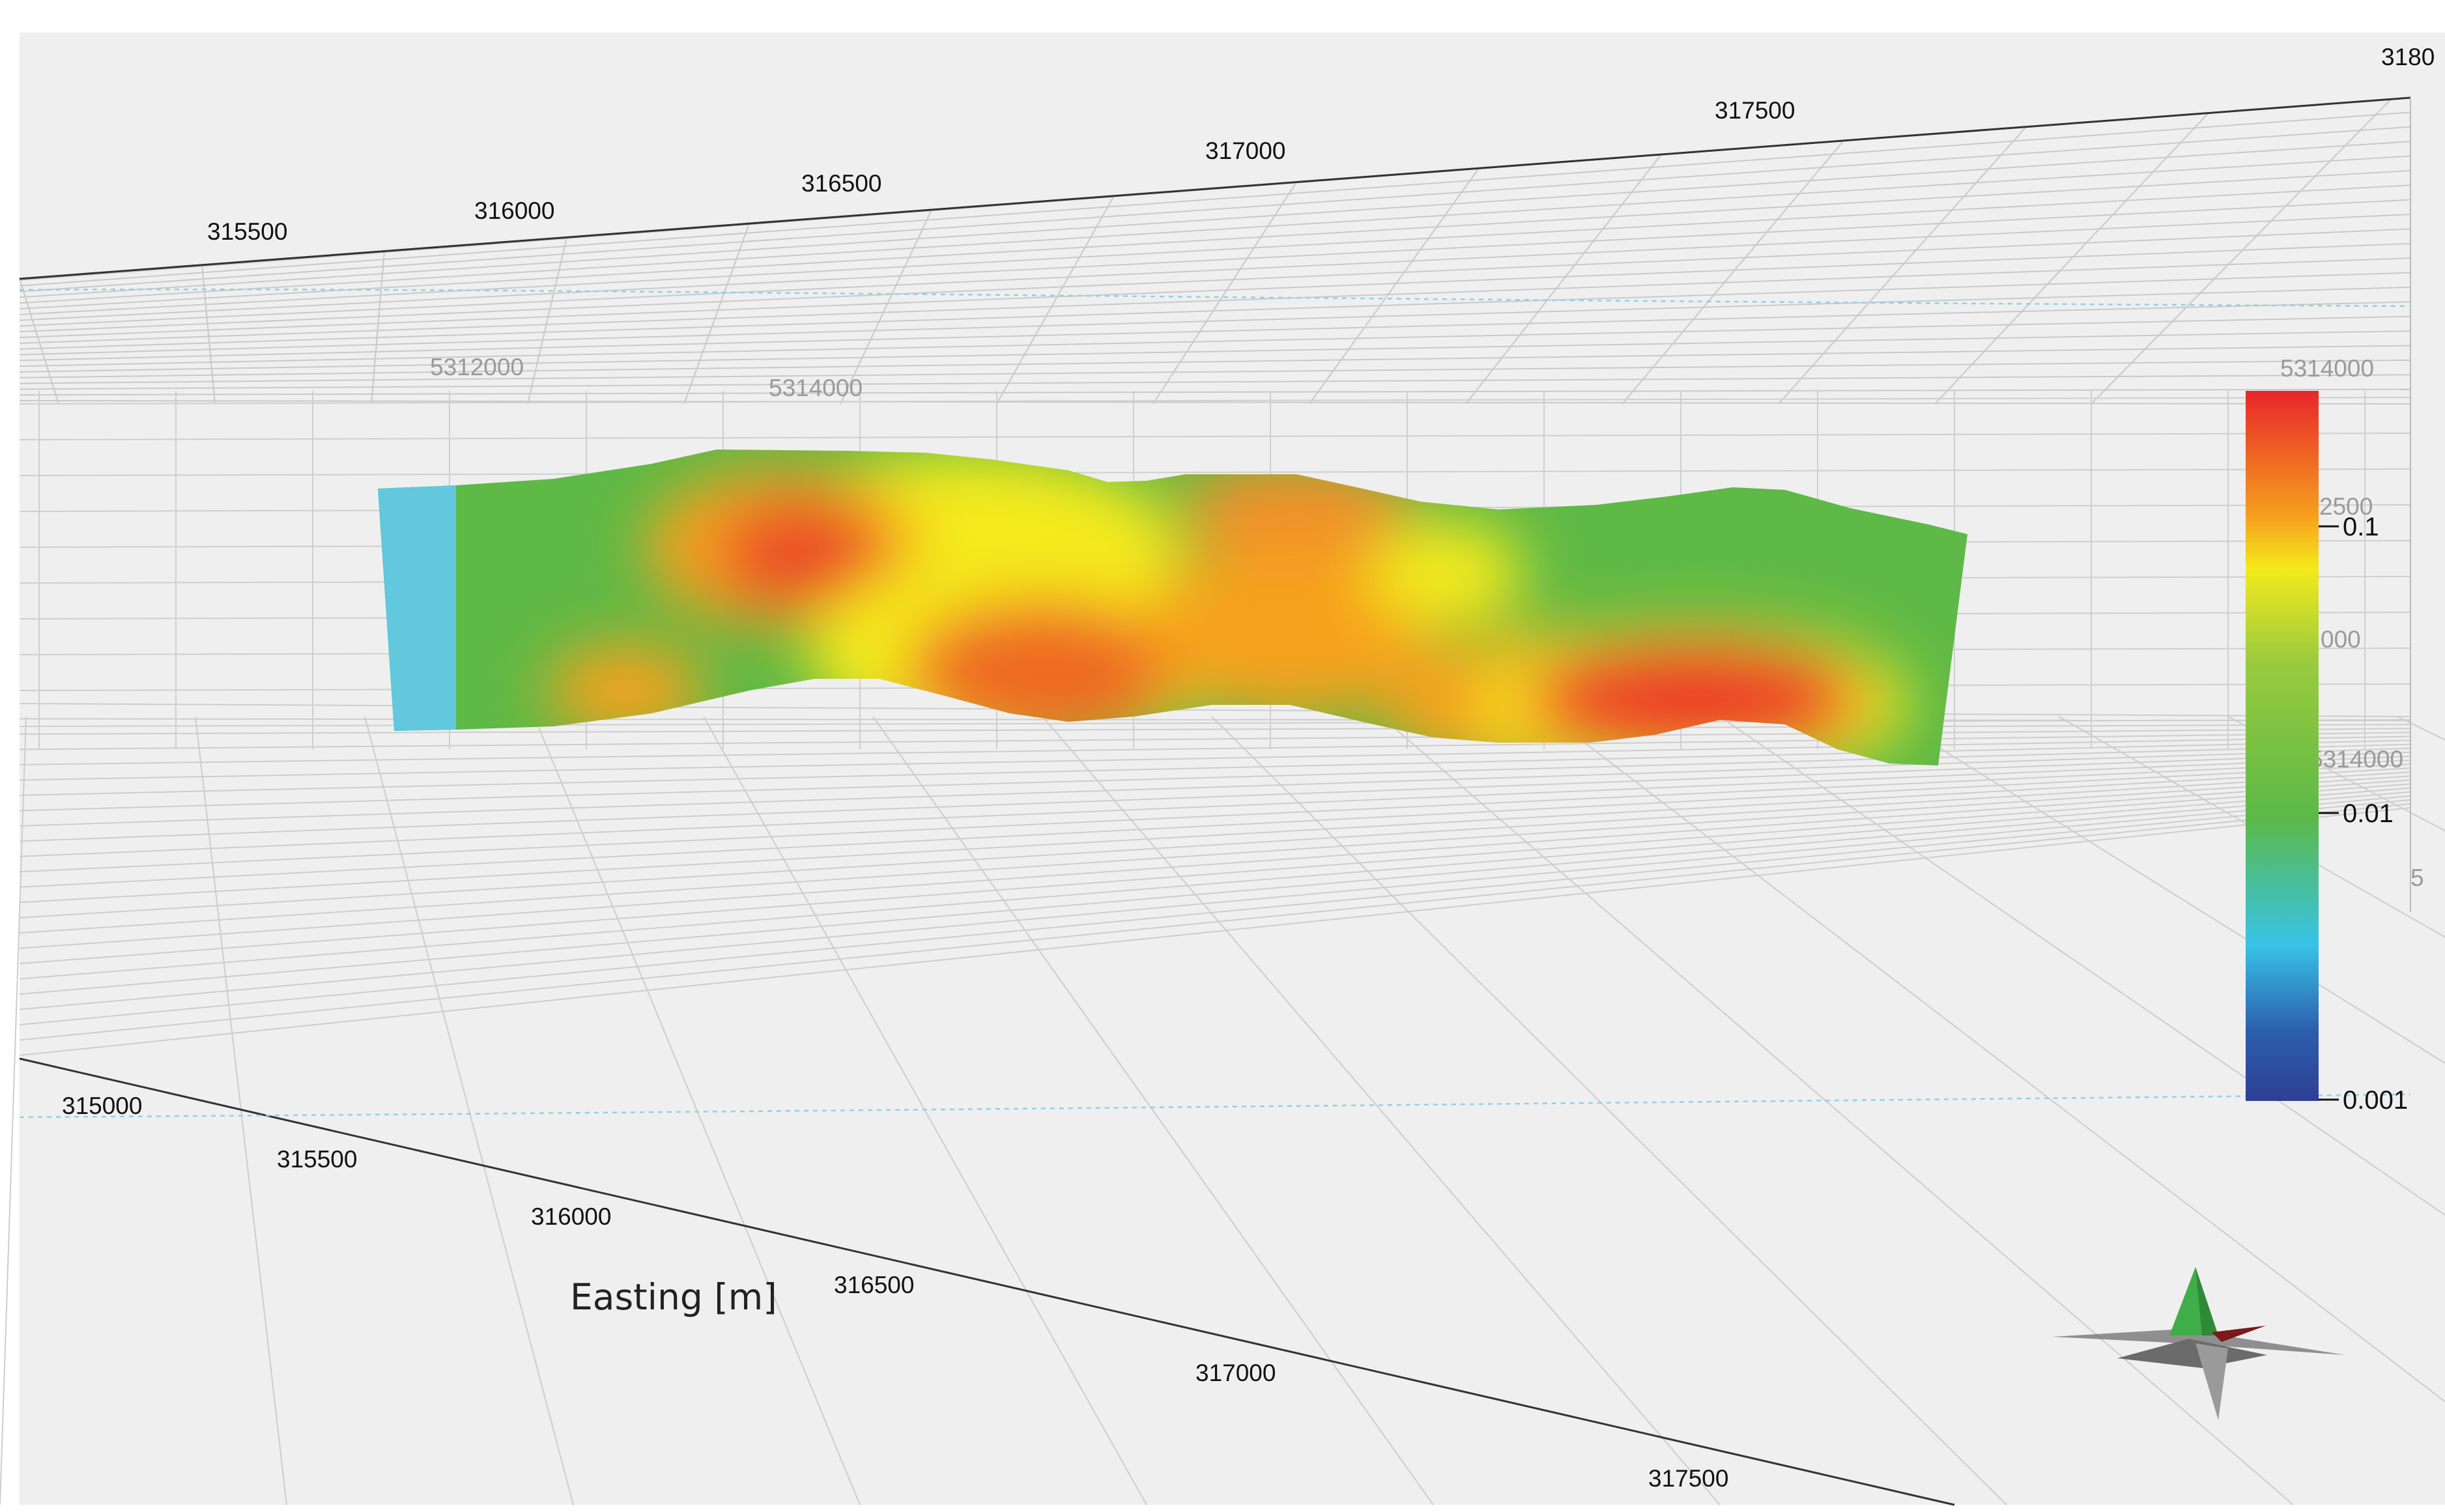 Image resolution: width=2445 pixels, height=1512 pixels. Describe the element at coordinates (2375, 1100) in the screenshot. I see `colorbar-label: 0.001` at that location.